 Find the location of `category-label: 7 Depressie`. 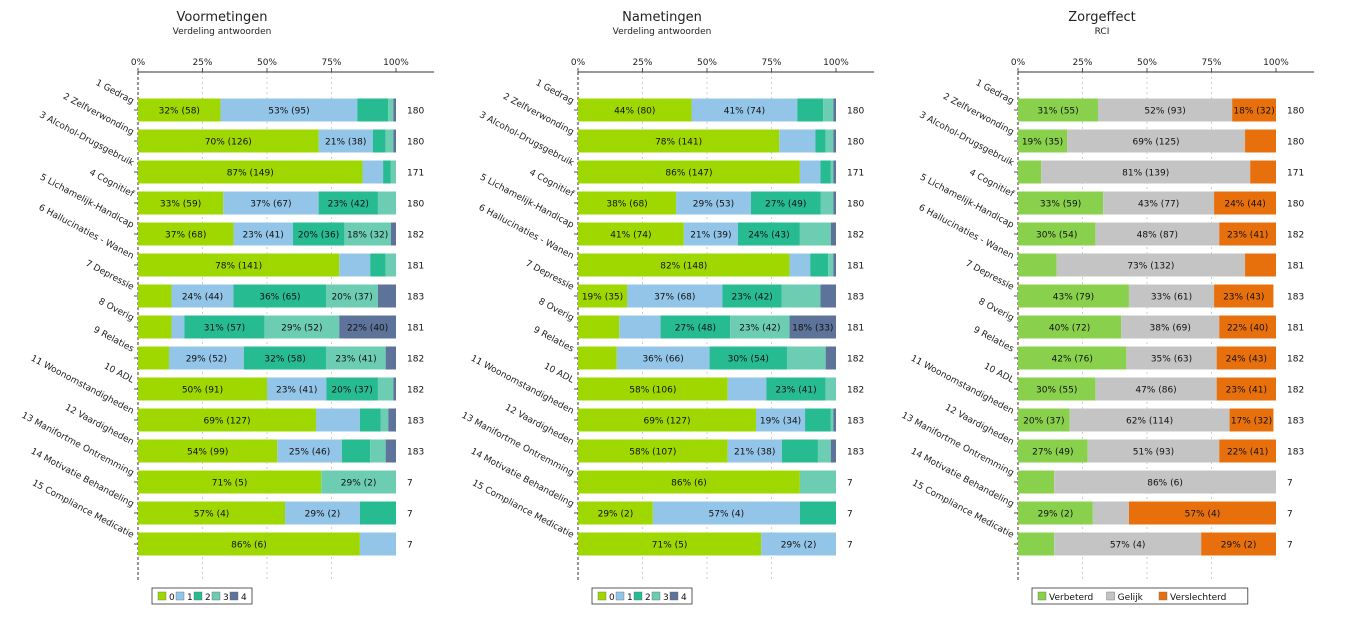

category-label: 7 Depressie is located at coordinates (110, 276).